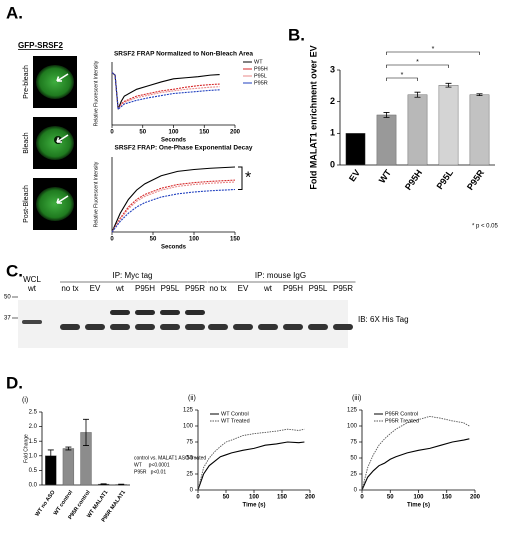 The height and width of the screenshot is (551, 520). I want to click on legend-label: P95R Control, so click(401, 414).